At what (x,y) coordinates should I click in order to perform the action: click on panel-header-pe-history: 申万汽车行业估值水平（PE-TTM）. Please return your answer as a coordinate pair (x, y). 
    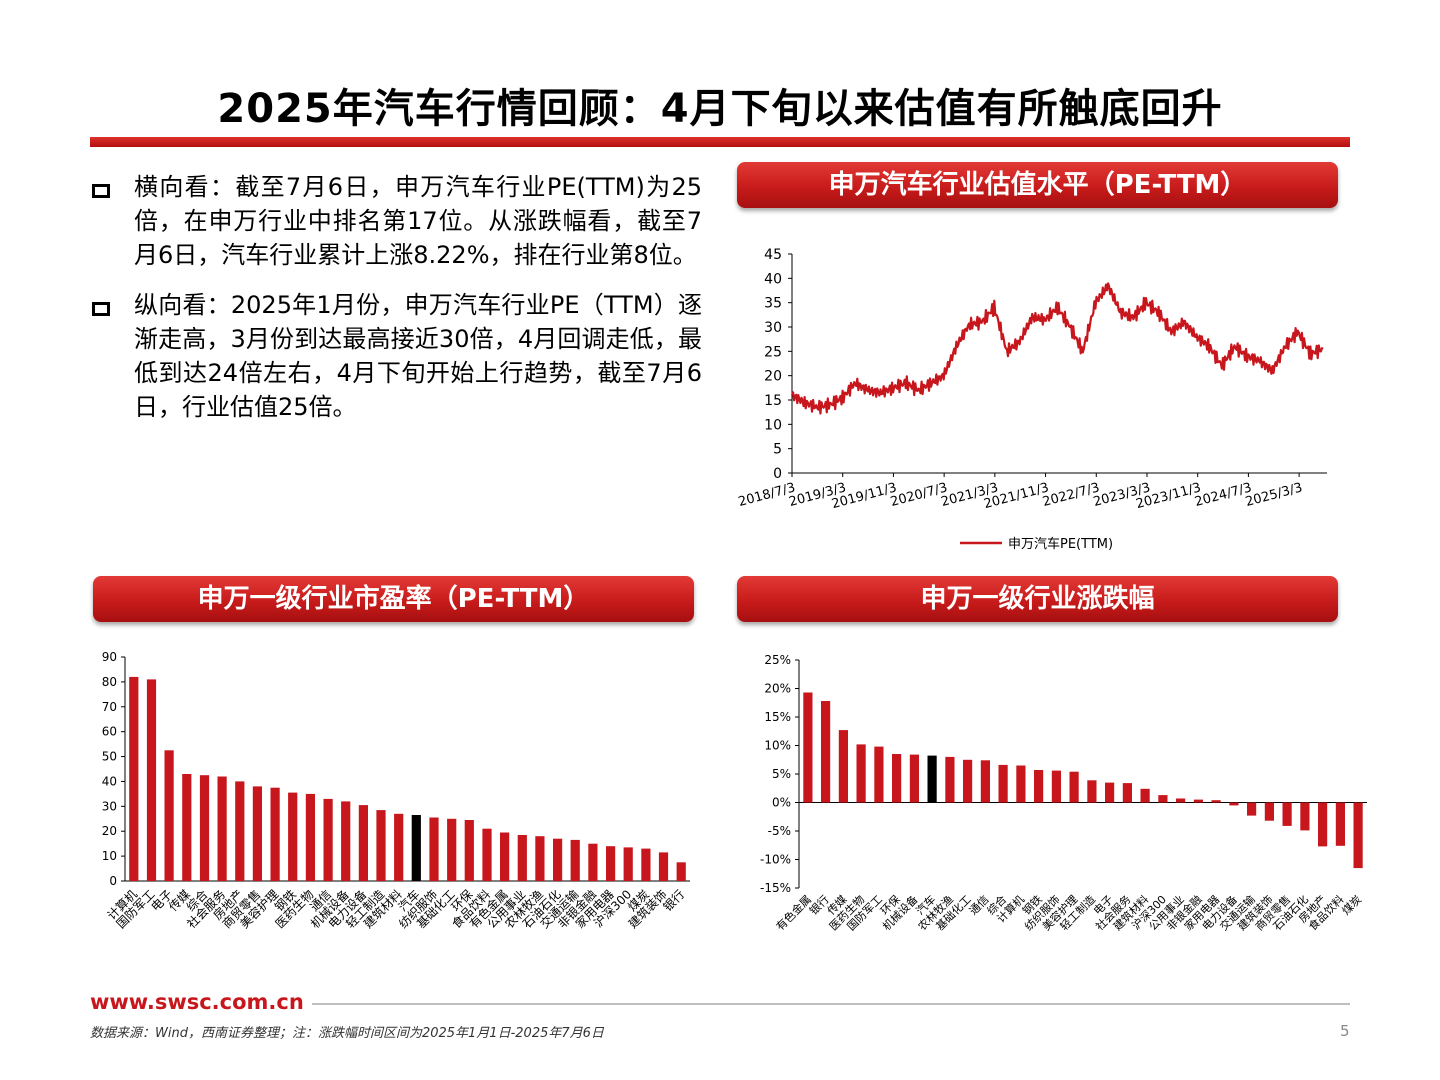
    Looking at the image, I should click on (1037, 185).